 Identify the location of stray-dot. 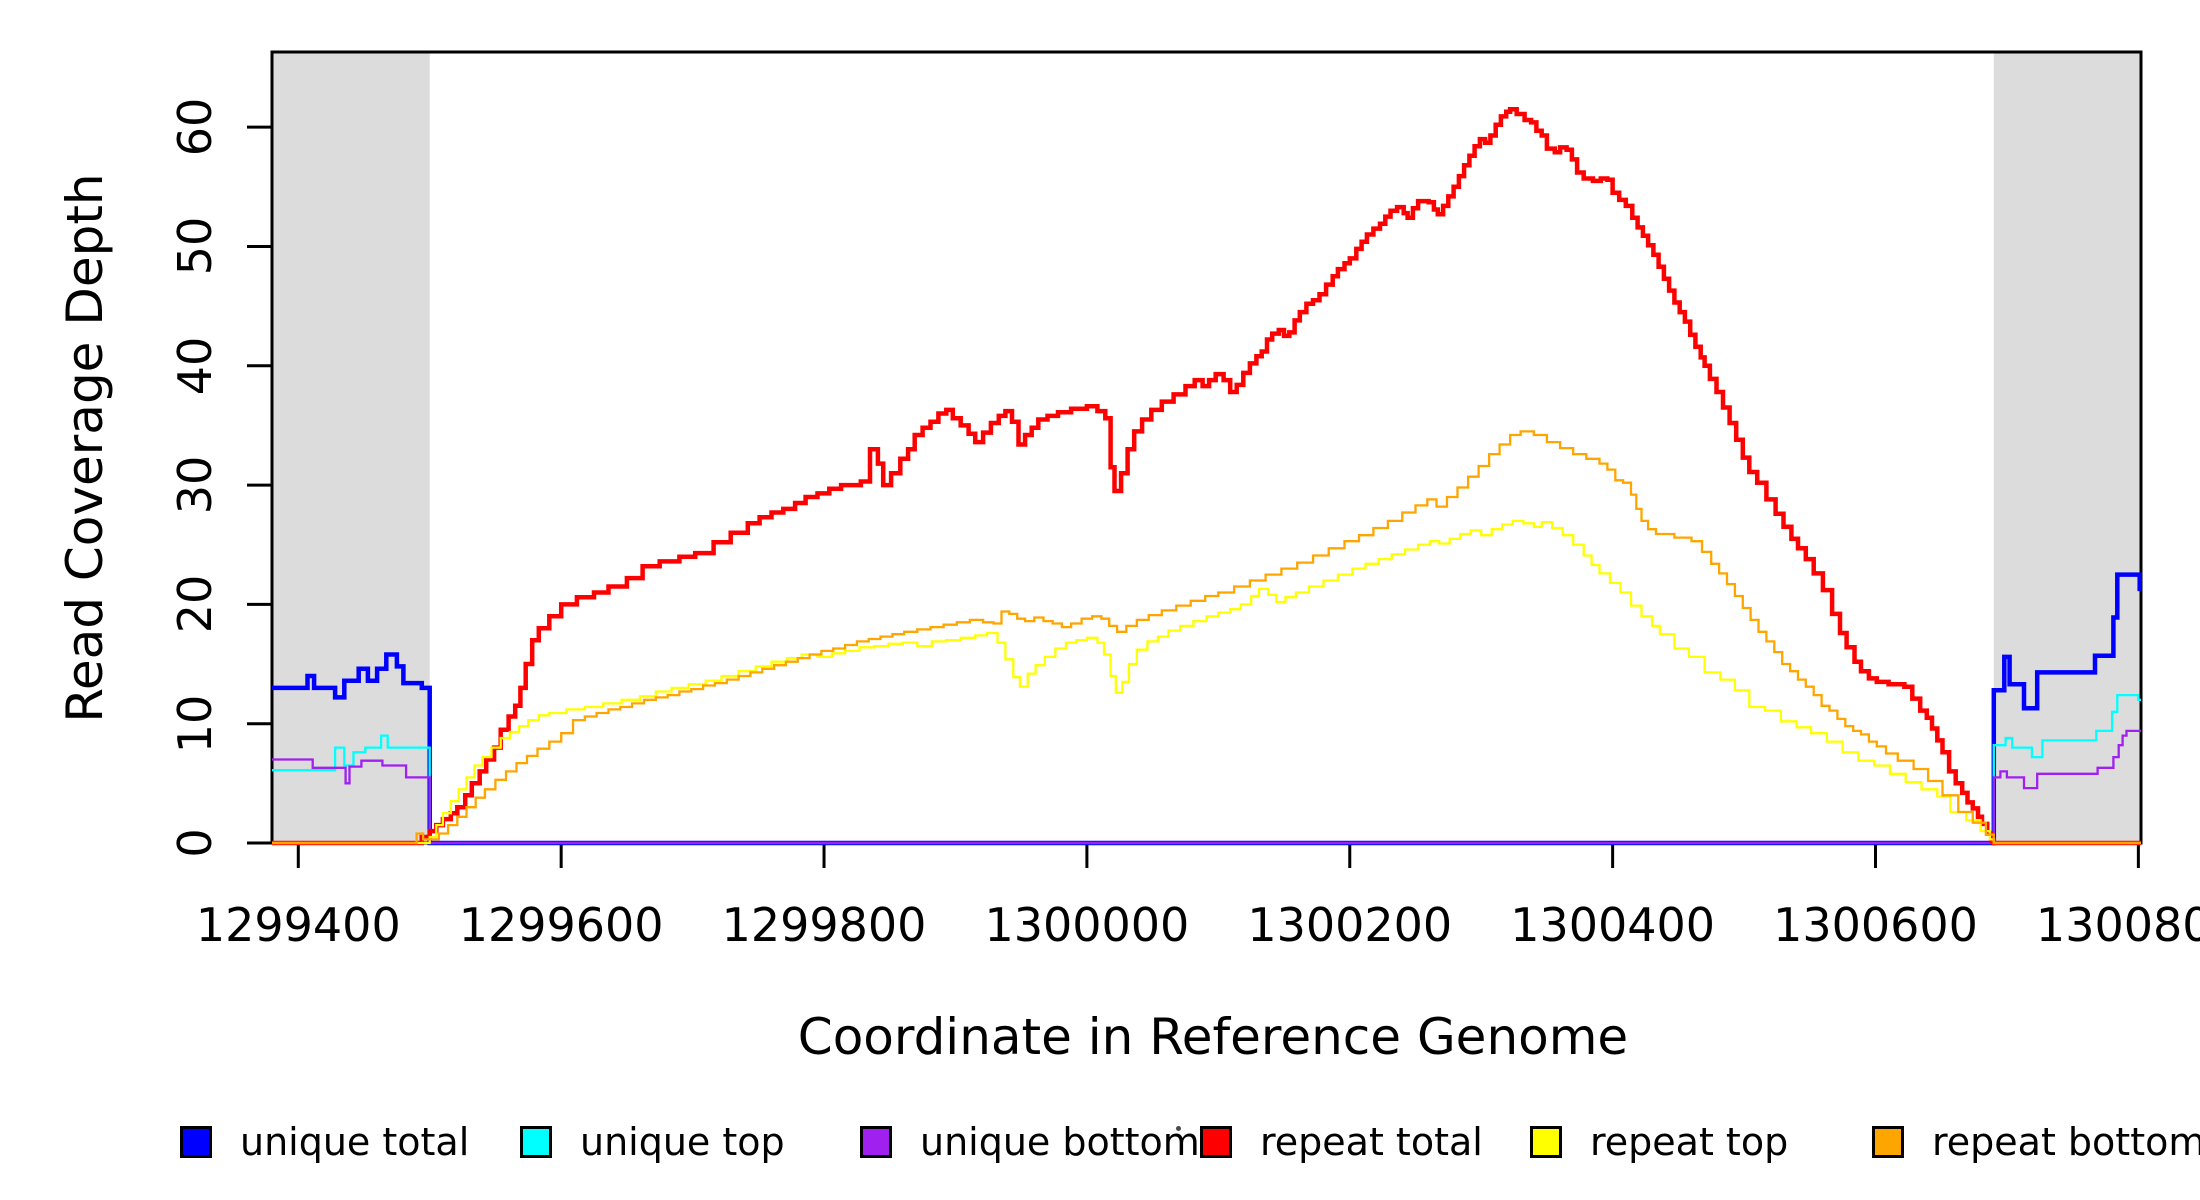
(1178, 1128).